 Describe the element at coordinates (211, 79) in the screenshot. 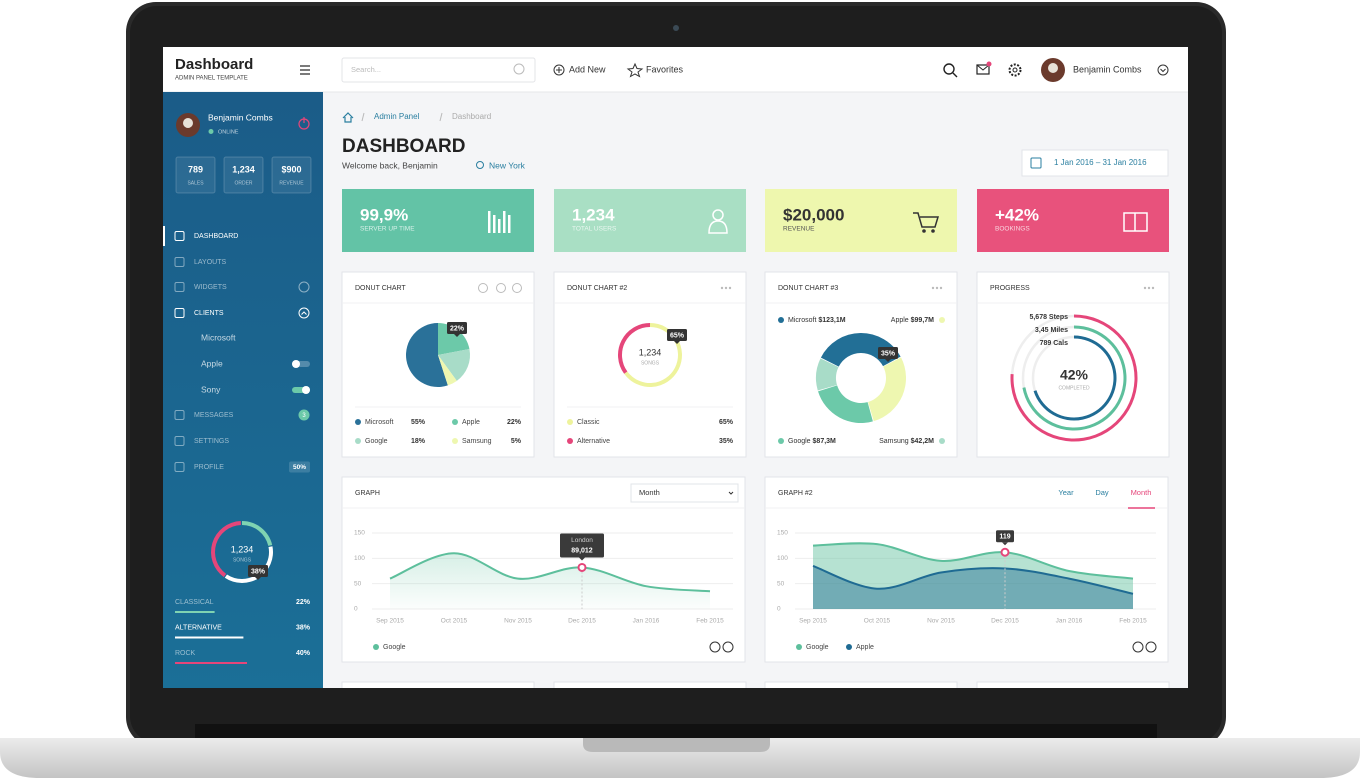

I see `brand-subtitle: ADMIN PANEL TEMPLATE` at that location.